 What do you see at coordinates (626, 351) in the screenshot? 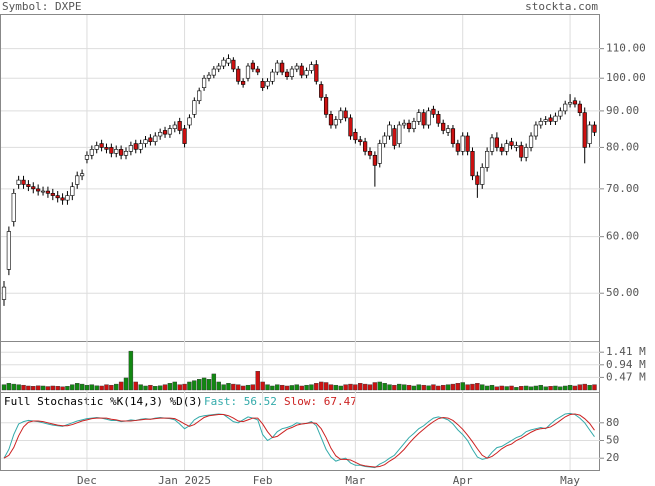
I see `y-tick-label: 1.41 M` at bounding box center [626, 351].